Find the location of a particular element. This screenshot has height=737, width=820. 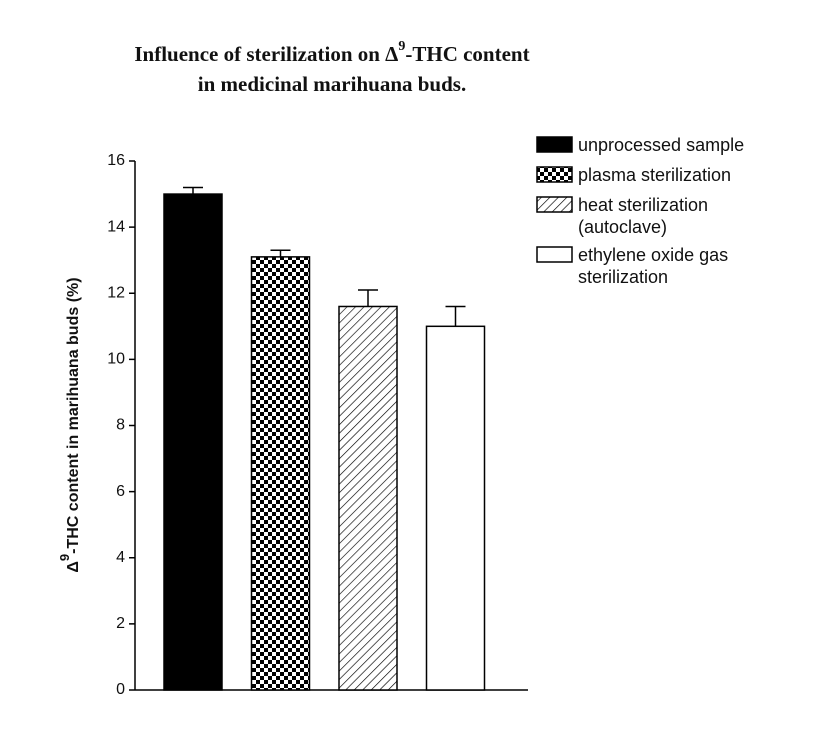

y-tick-label: 14 is located at coordinates (116, 226).